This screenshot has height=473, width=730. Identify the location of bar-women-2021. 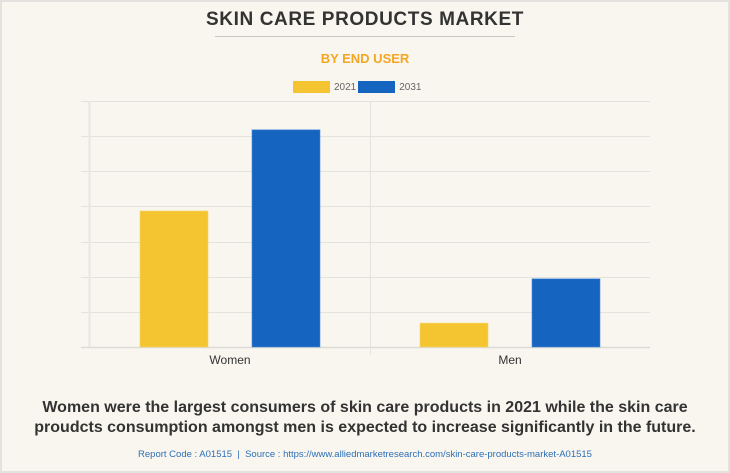
(174, 279).